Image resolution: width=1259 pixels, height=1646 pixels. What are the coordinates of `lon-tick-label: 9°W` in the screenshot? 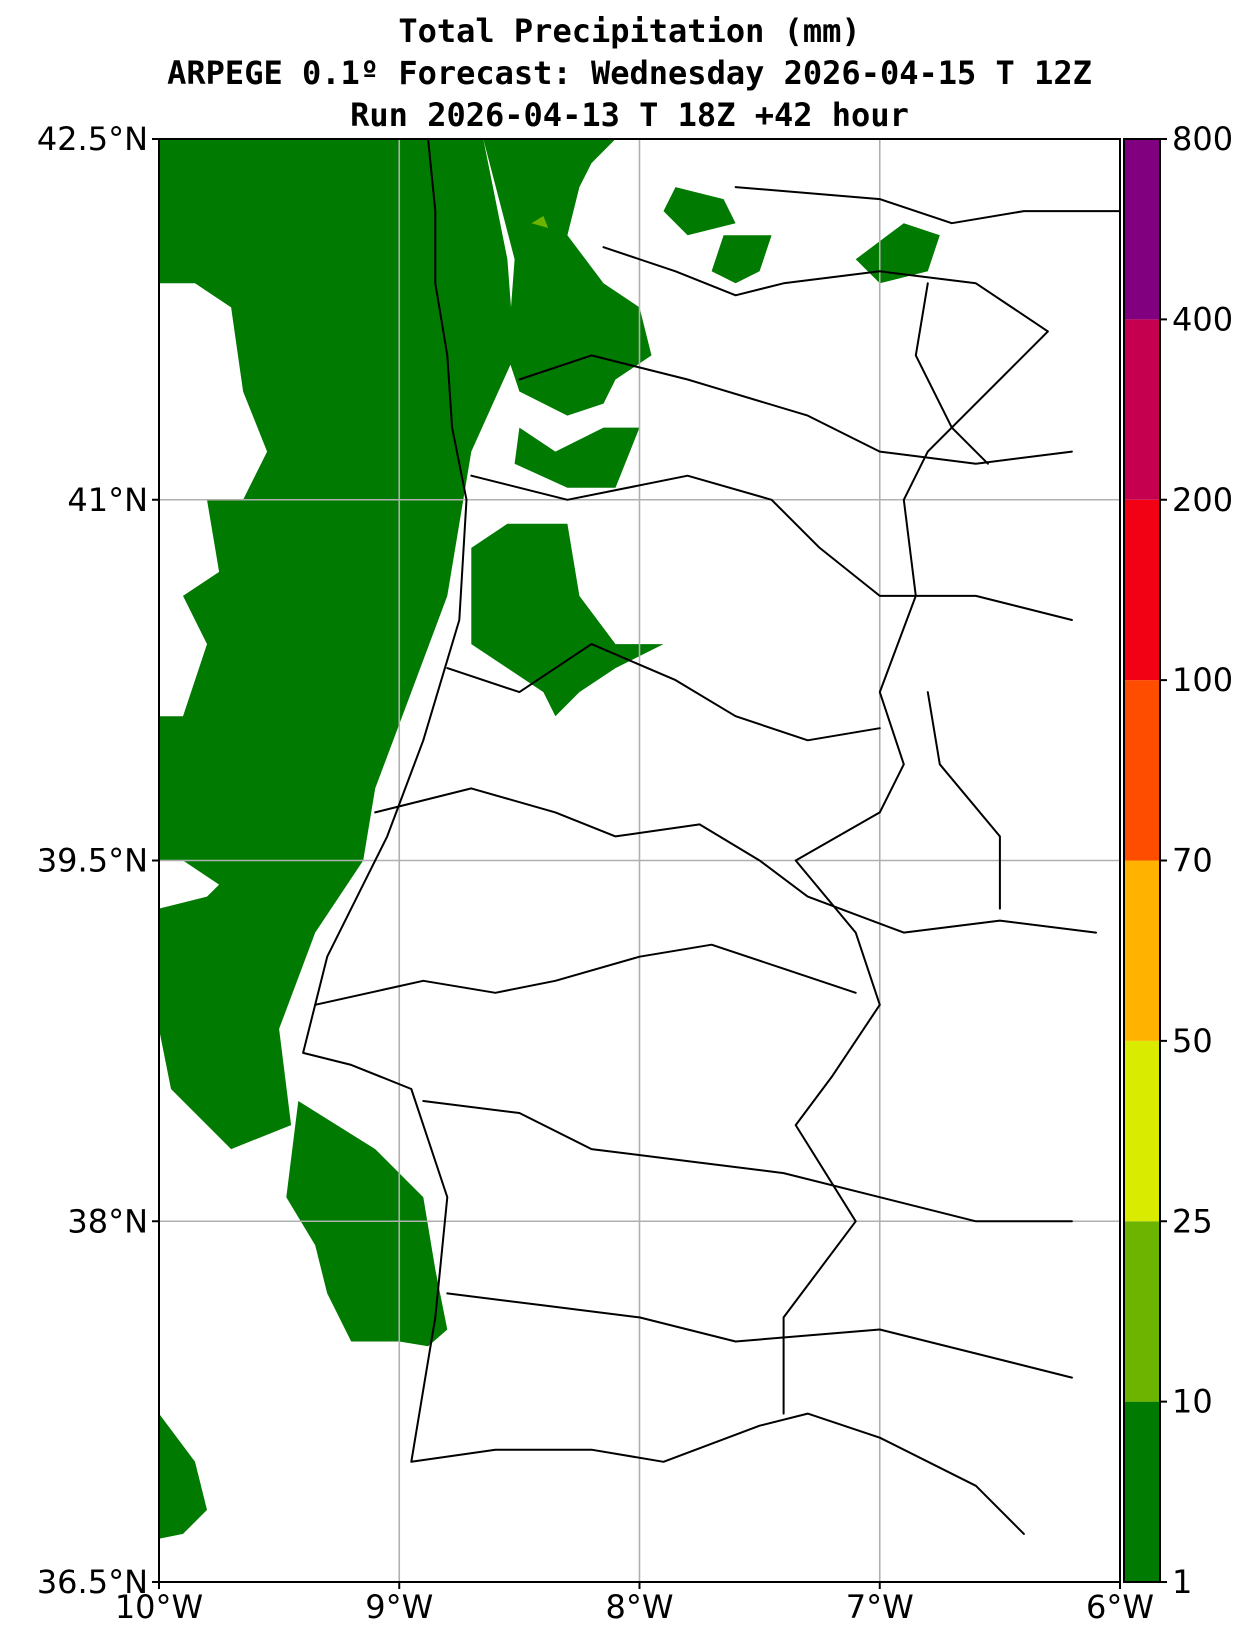 It's located at (399, 1607).